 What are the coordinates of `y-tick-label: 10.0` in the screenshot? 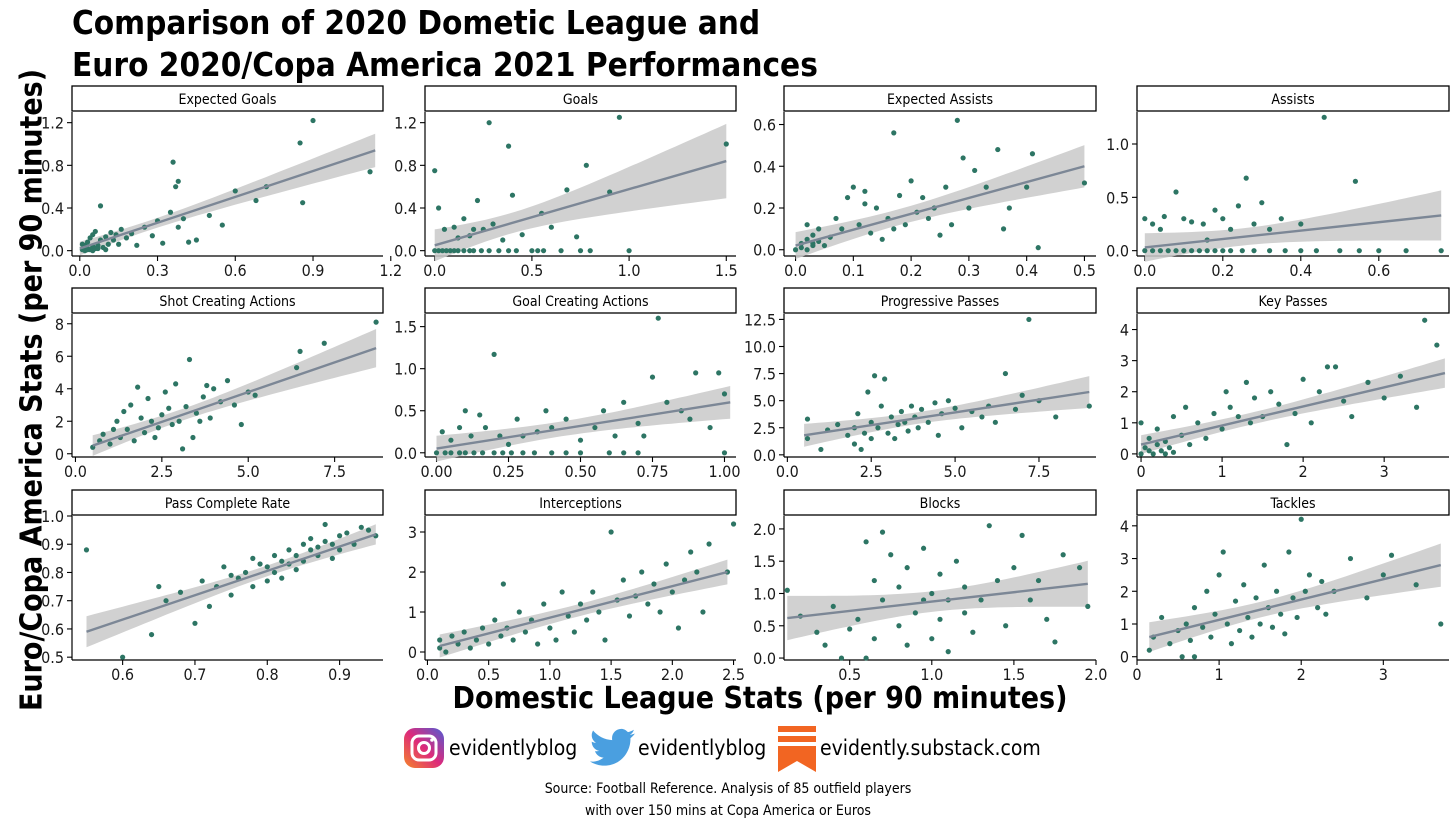 It's located at (760, 347).